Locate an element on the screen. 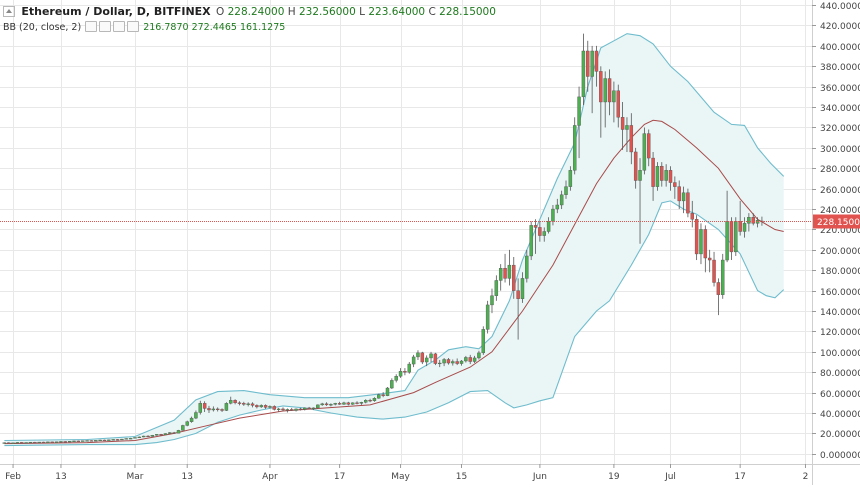 The image size is (860, 489). x-tick-label: 2 is located at coordinates (806, 477).